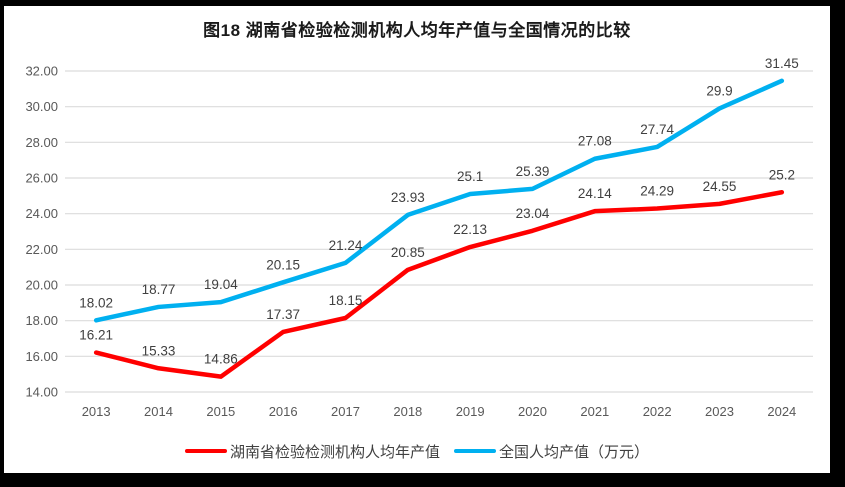  I want to click on national-data-label: 23.93, so click(408, 197).